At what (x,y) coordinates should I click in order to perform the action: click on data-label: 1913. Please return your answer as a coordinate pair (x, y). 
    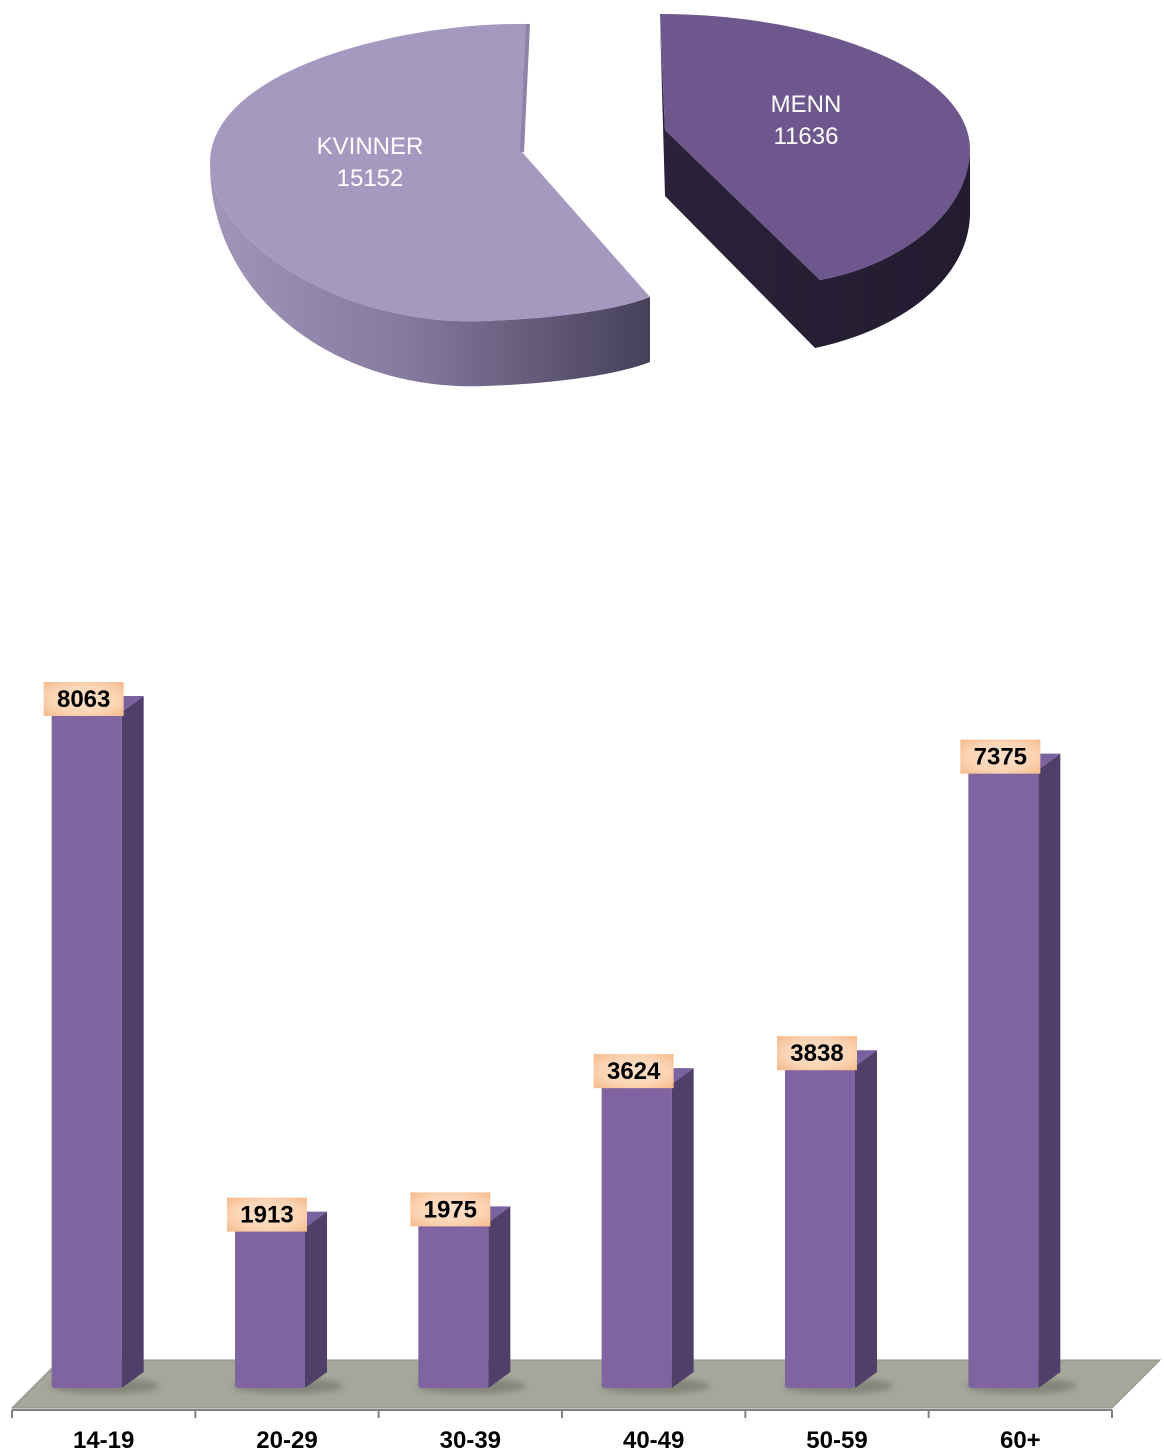
    Looking at the image, I should click on (266, 1215).